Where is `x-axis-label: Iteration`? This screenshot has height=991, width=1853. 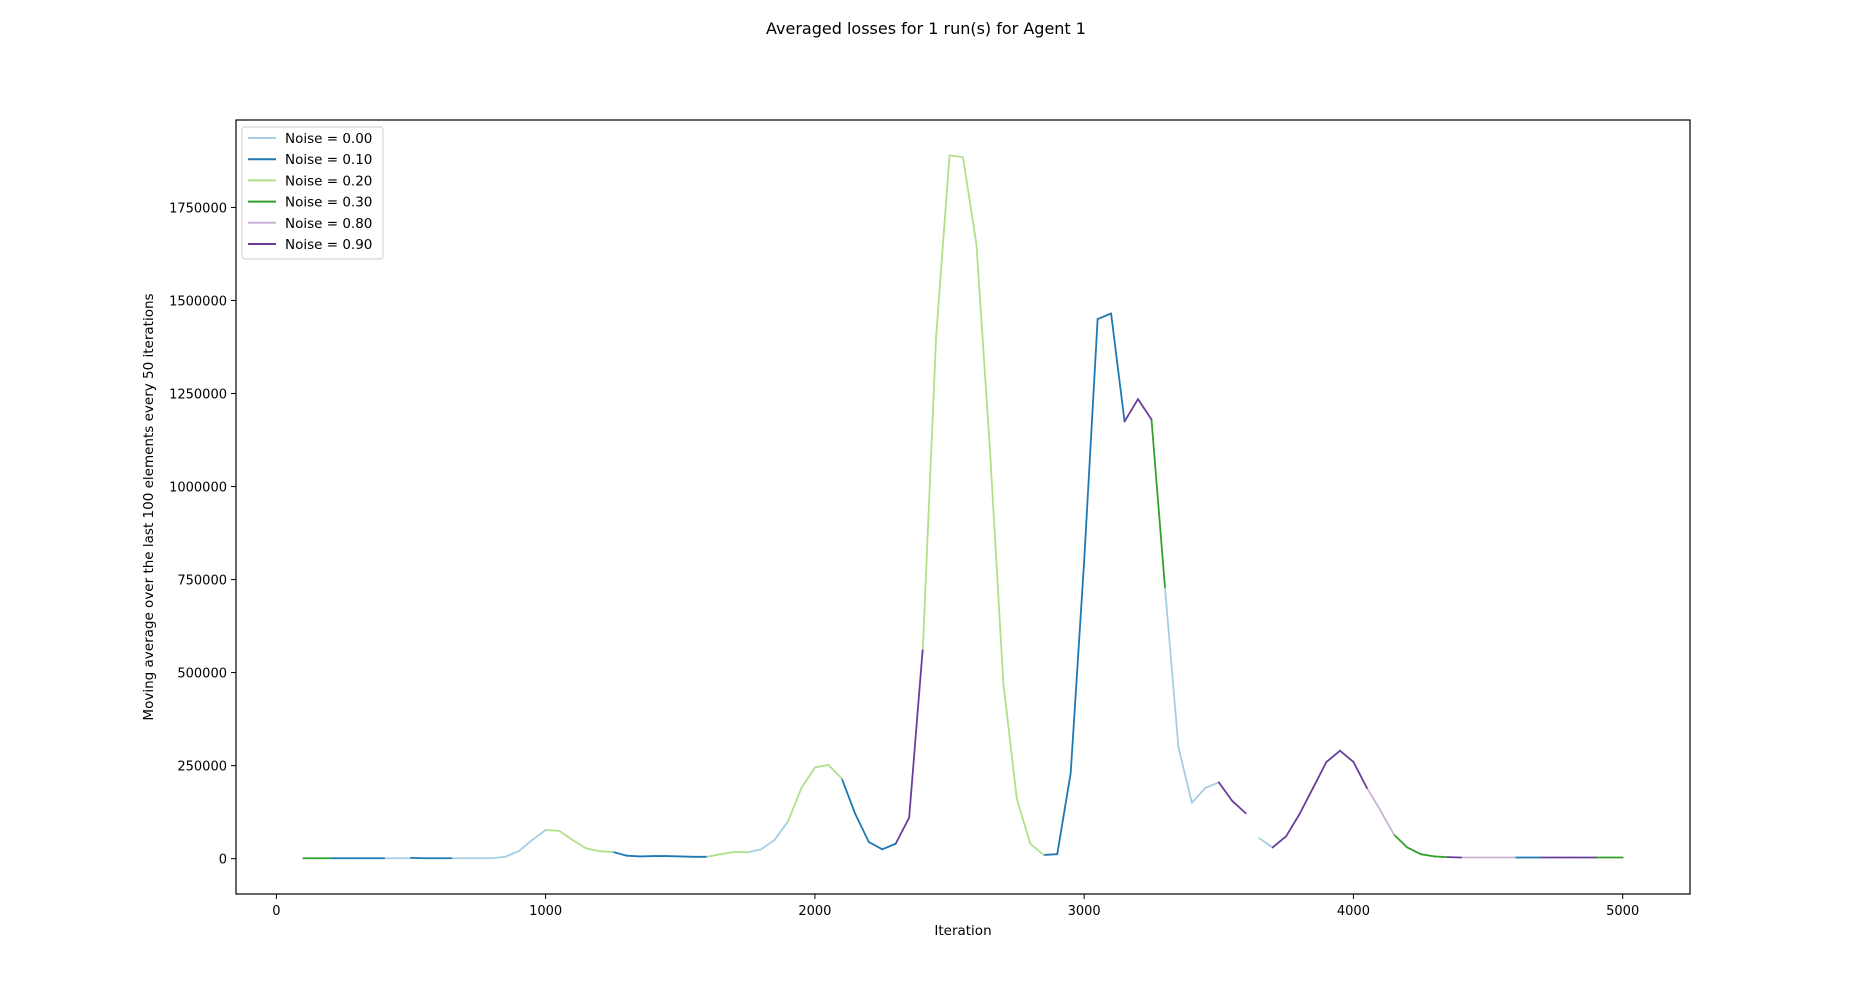
x-axis-label: Iteration is located at coordinates (962, 931).